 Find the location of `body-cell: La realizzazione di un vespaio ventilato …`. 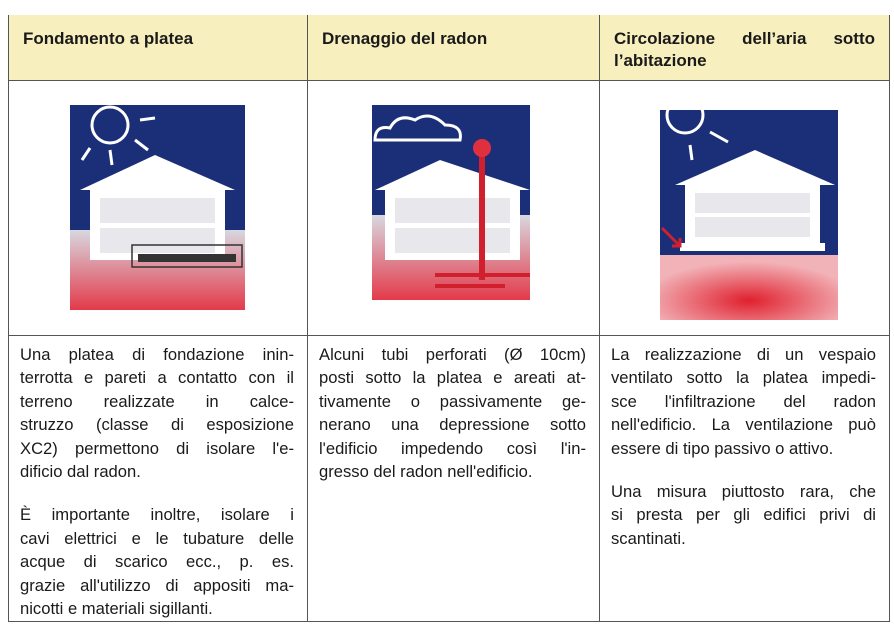

body-cell: La realizzazione di un vespaio ventilato … is located at coordinates (744, 456).